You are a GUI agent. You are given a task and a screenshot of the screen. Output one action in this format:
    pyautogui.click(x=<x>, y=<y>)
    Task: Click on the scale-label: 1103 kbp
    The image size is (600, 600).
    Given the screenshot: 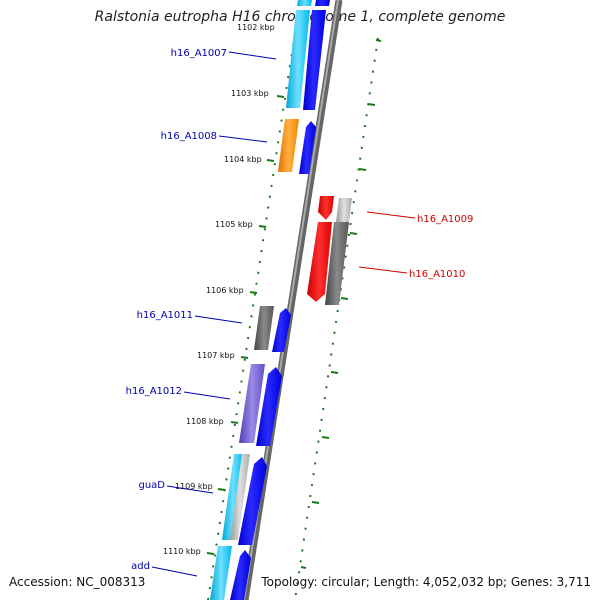 What is the action you would take?
    pyautogui.click(x=250, y=93)
    